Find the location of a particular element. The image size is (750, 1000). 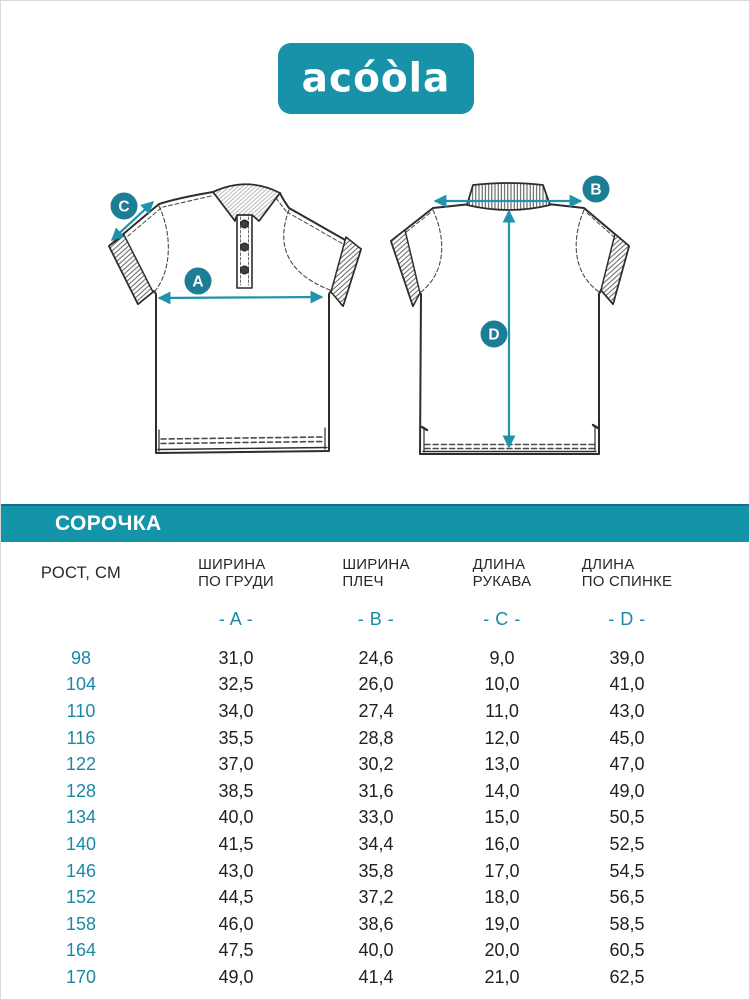

row-value-a: 32,5 is located at coordinates (236, 684).